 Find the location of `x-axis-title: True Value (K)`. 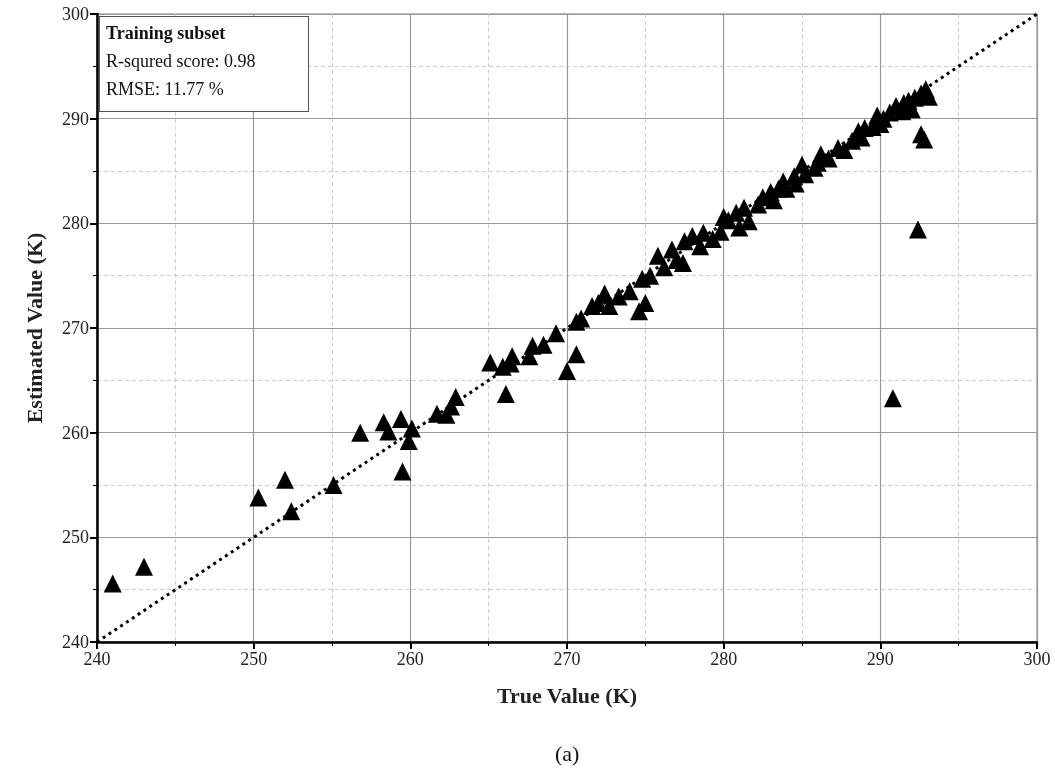

x-axis-title: True Value (K) is located at coordinates (567, 695).